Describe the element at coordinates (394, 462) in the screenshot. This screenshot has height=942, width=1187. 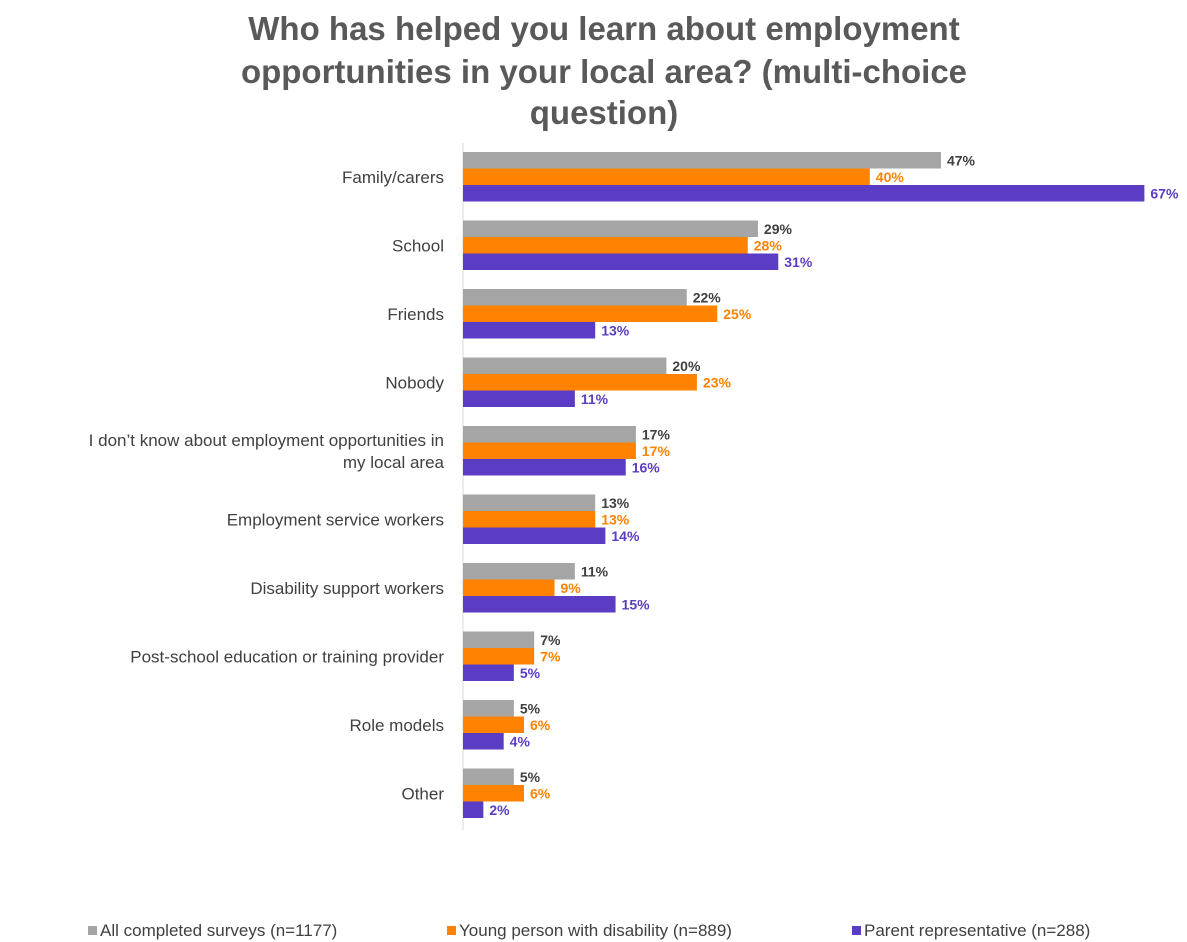
I see `category-label: my local area` at that location.